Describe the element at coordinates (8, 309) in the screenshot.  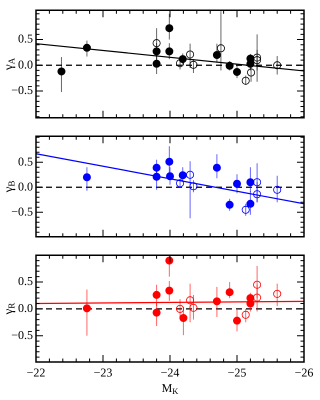
I see `y-axis-title: γR` at that location.